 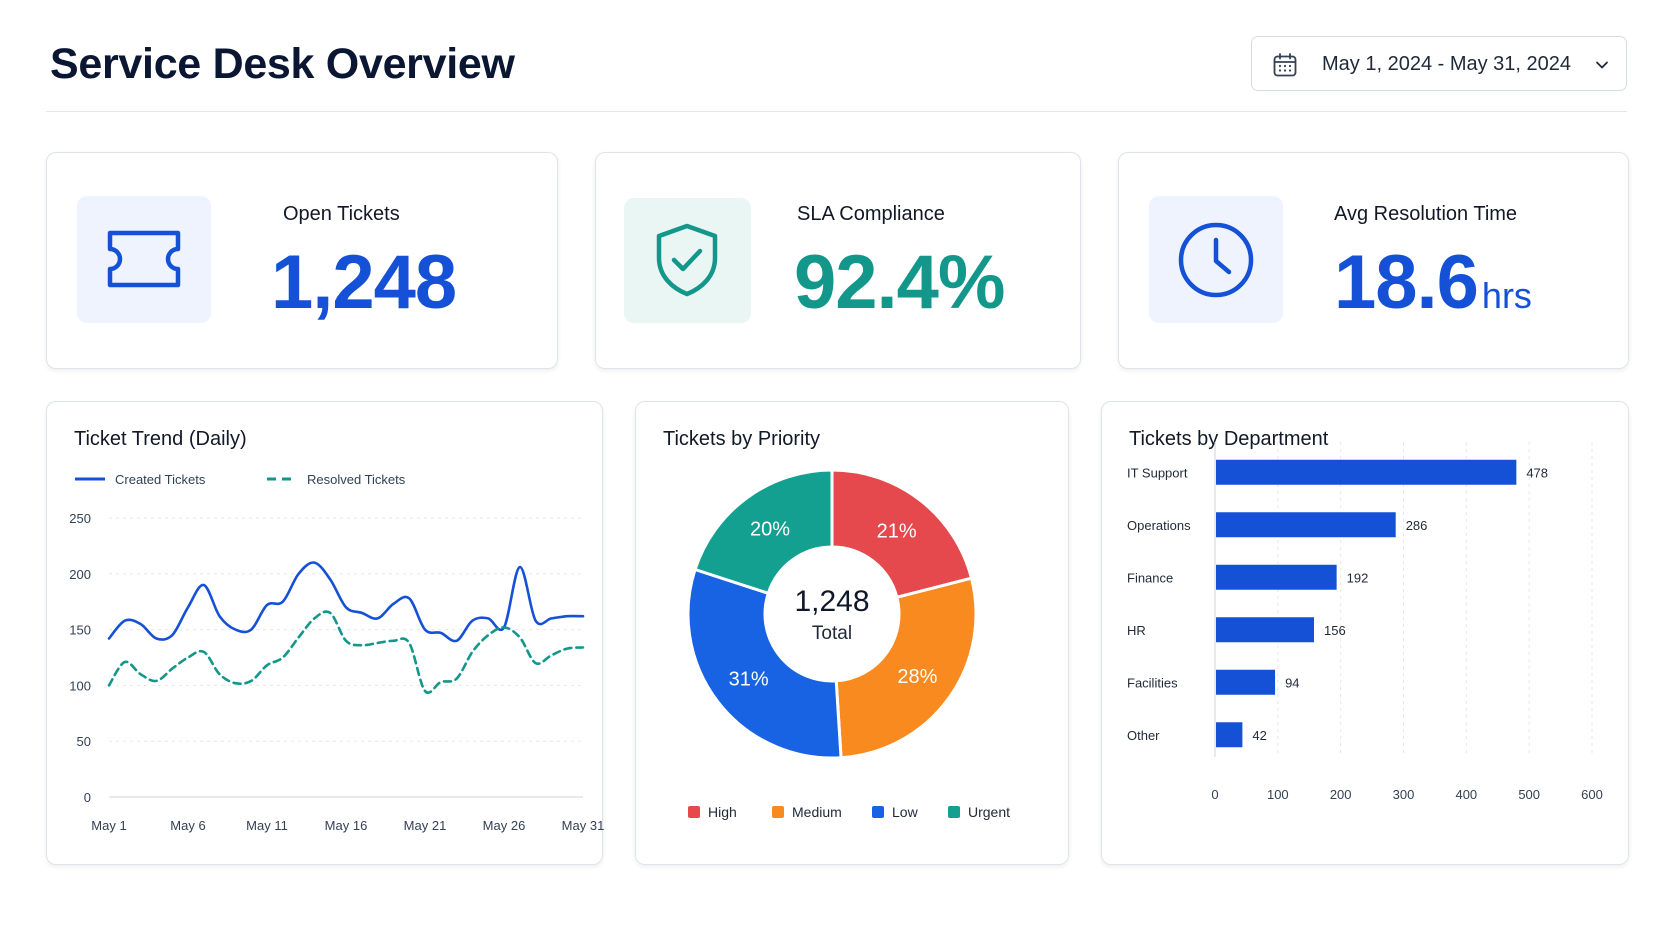 I want to click on kpi-value-number: 18.6, so click(x=1406, y=282).